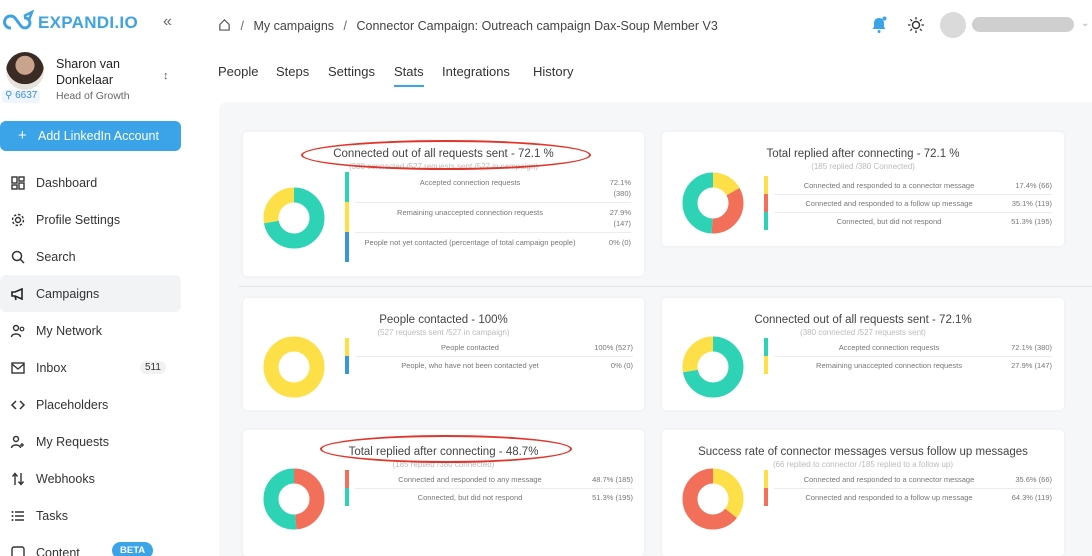 The height and width of the screenshot is (556, 1092). What do you see at coordinates (889, 221) in the screenshot?
I see `row-label: Connected, but did not respond` at bounding box center [889, 221].